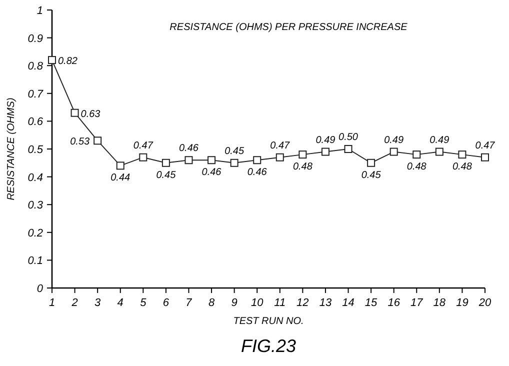  I want to click on text: 0.53, so click(80, 142).